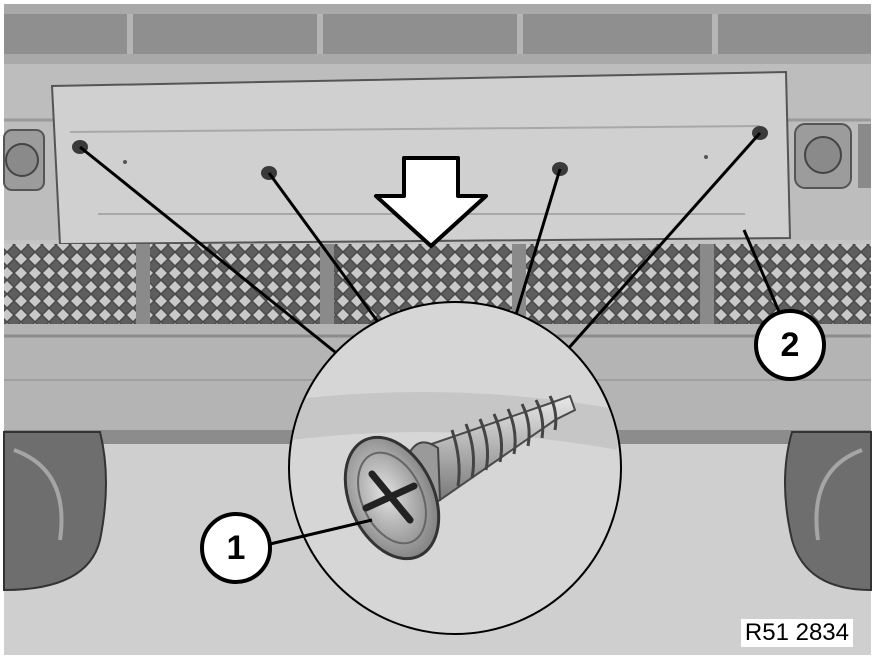  Describe the element at coordinates (790, 345) in the screenshot. I see `callout-2-label: 2` at that location.